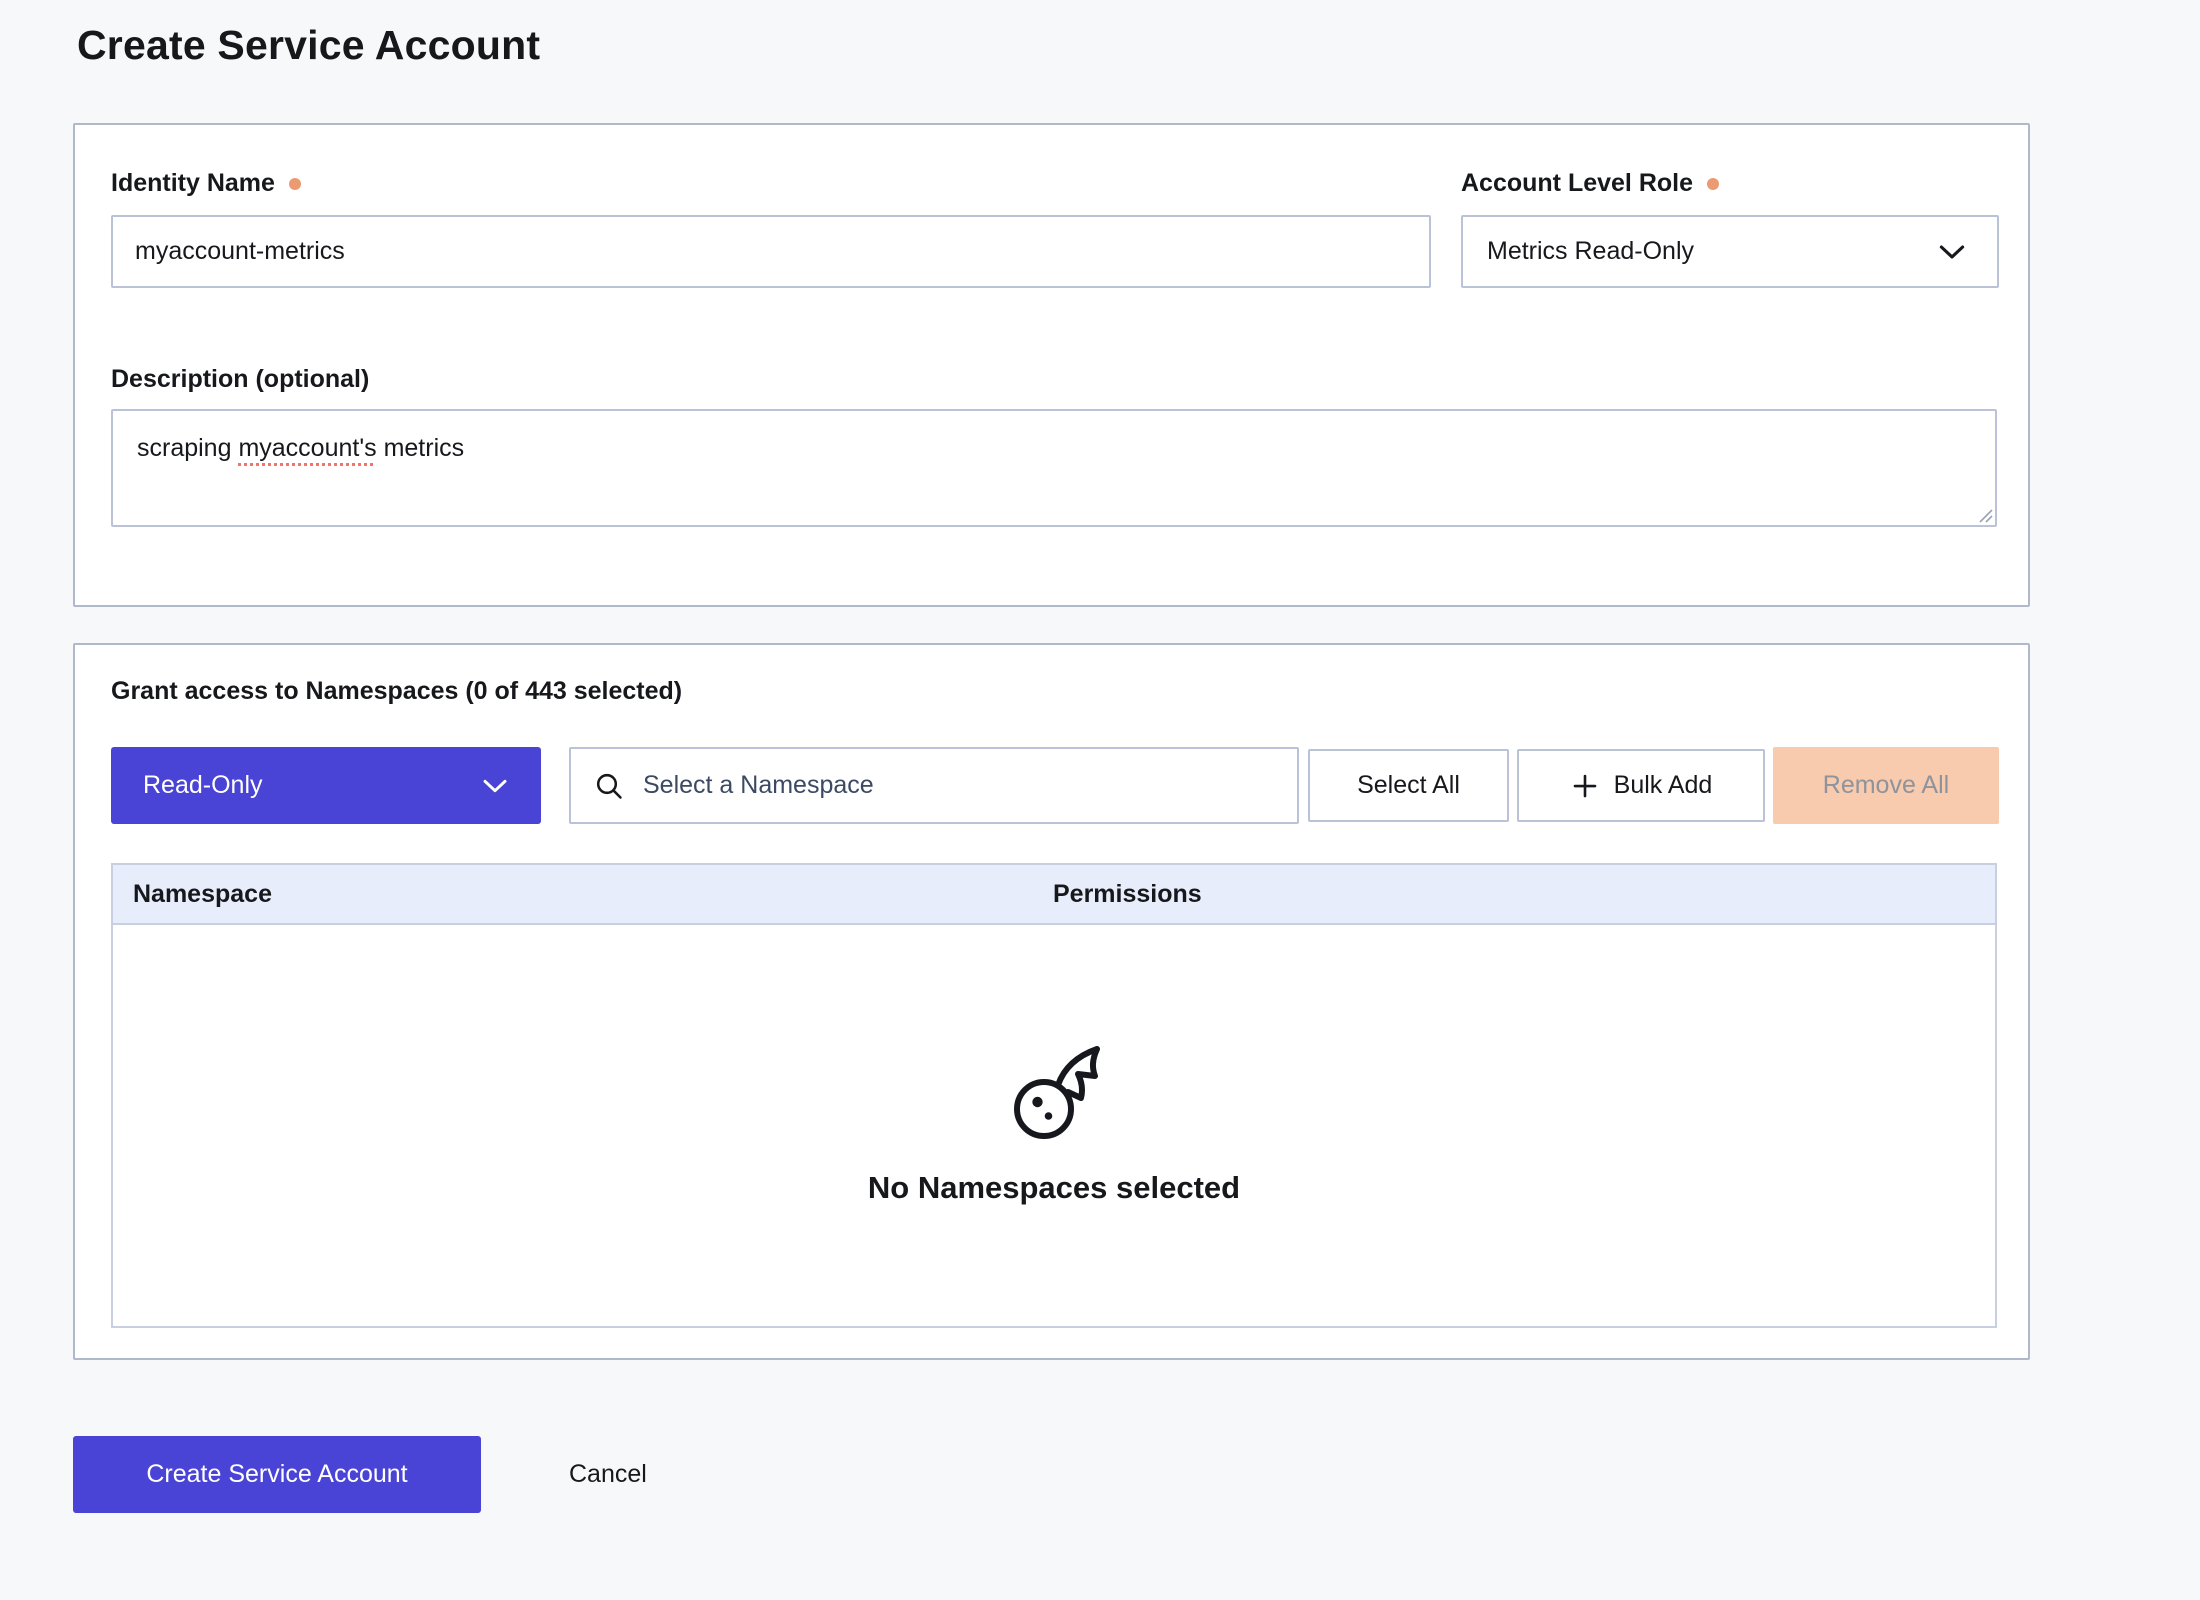  I want to click on bulk-add-button: Bulk Add, so click(1641, 785).